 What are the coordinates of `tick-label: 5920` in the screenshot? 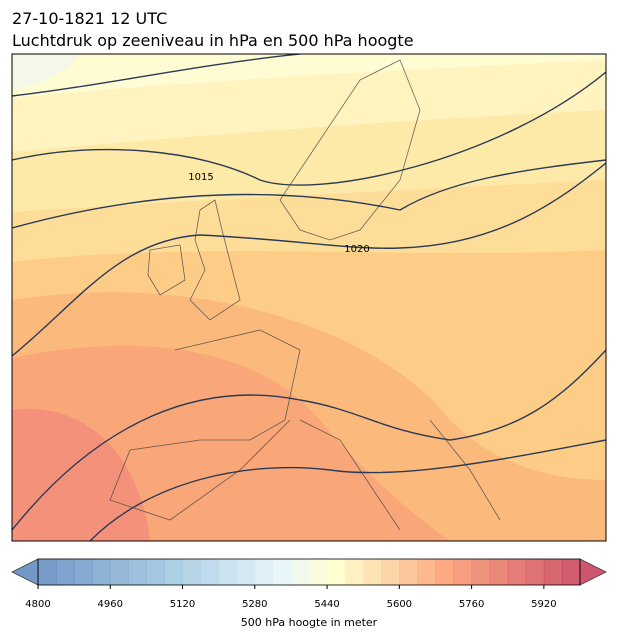 It's located at (543, 604).